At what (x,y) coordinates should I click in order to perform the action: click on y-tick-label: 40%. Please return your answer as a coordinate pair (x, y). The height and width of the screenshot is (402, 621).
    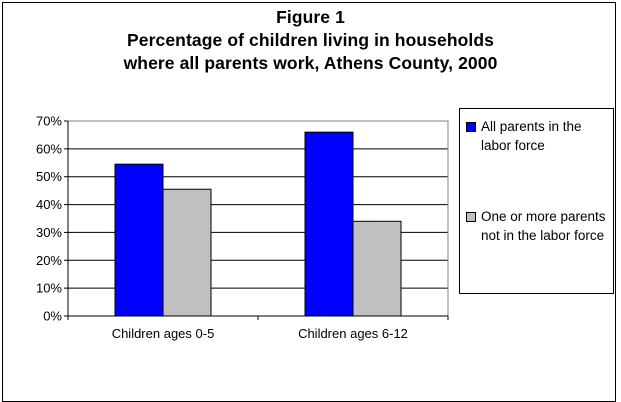
    Looking at the image, I should click on (49, 204).